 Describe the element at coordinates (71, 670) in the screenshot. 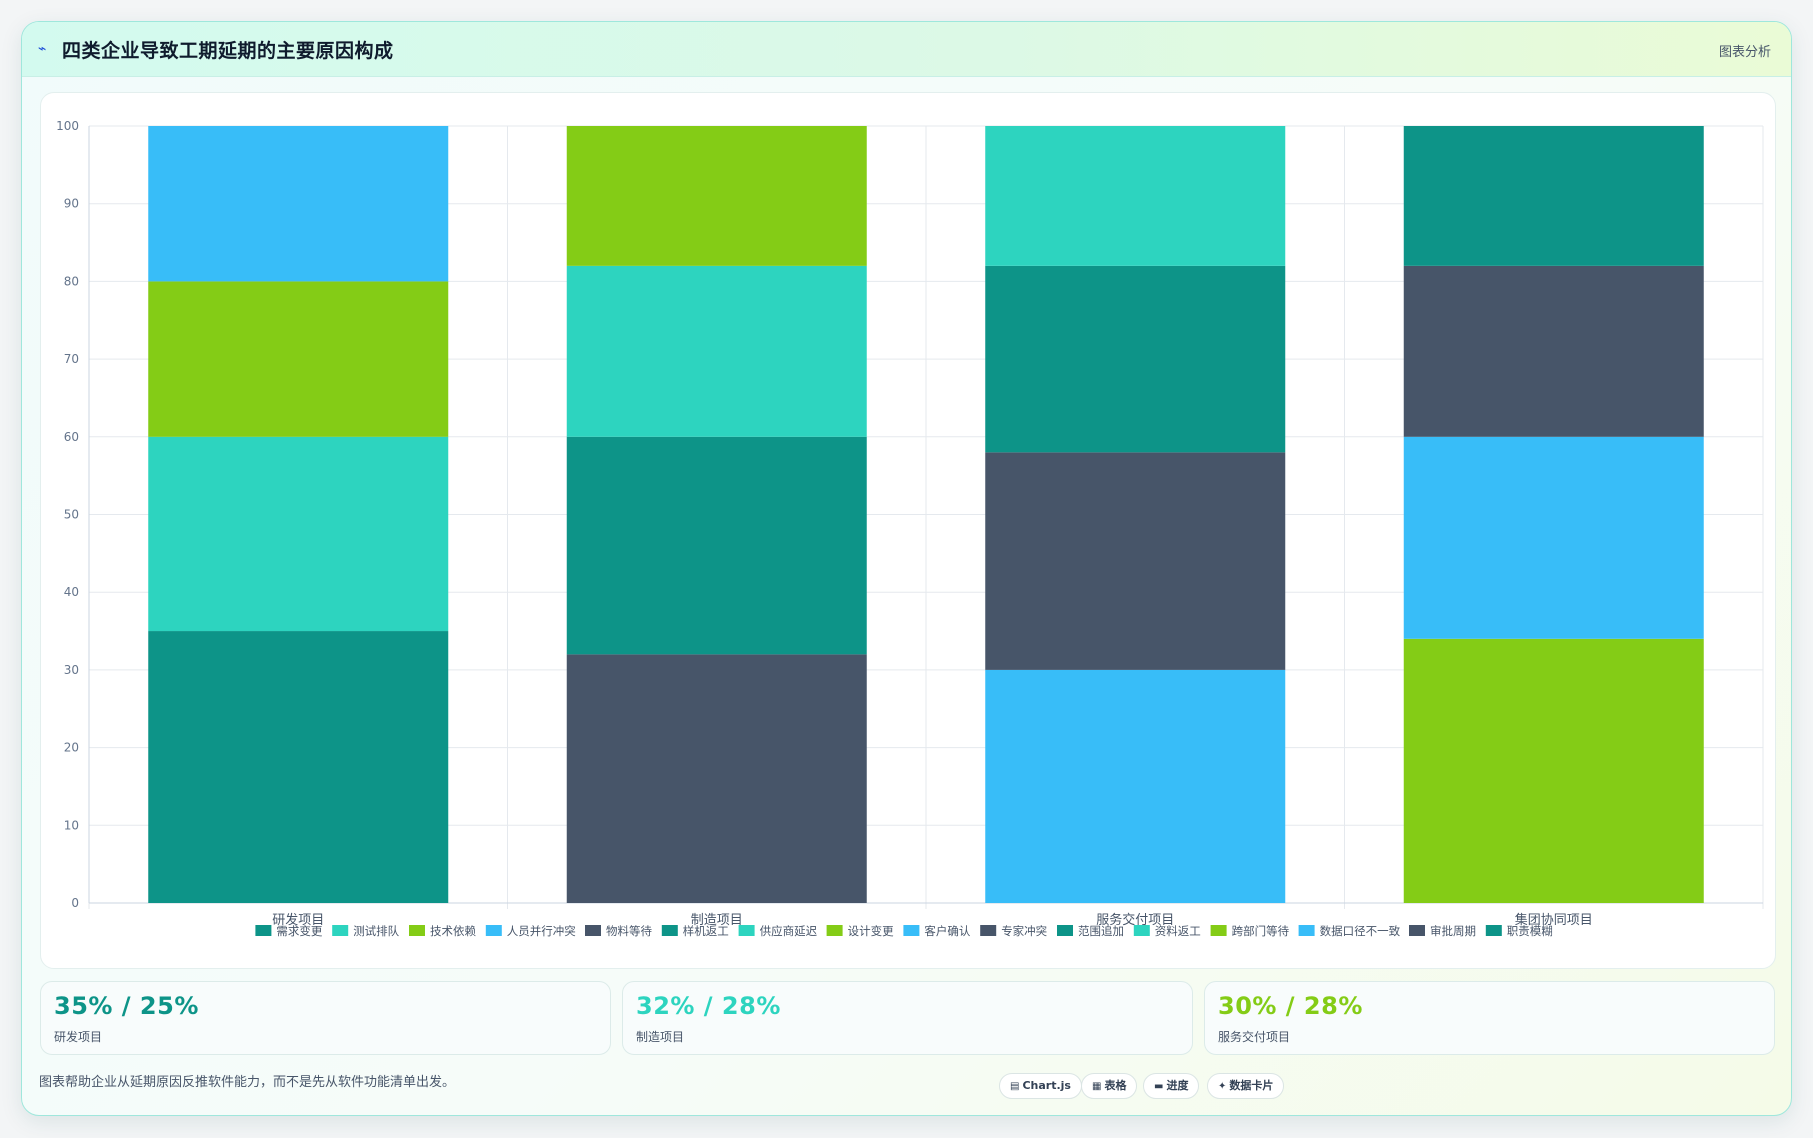

I see `y-tick-label: 30` at that location.